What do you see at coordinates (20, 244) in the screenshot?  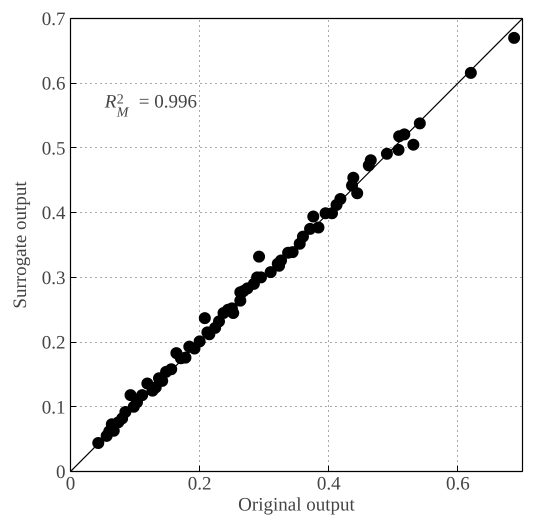 I see `y-axis-title: Surrogate output` at bounding box center [20, 244].